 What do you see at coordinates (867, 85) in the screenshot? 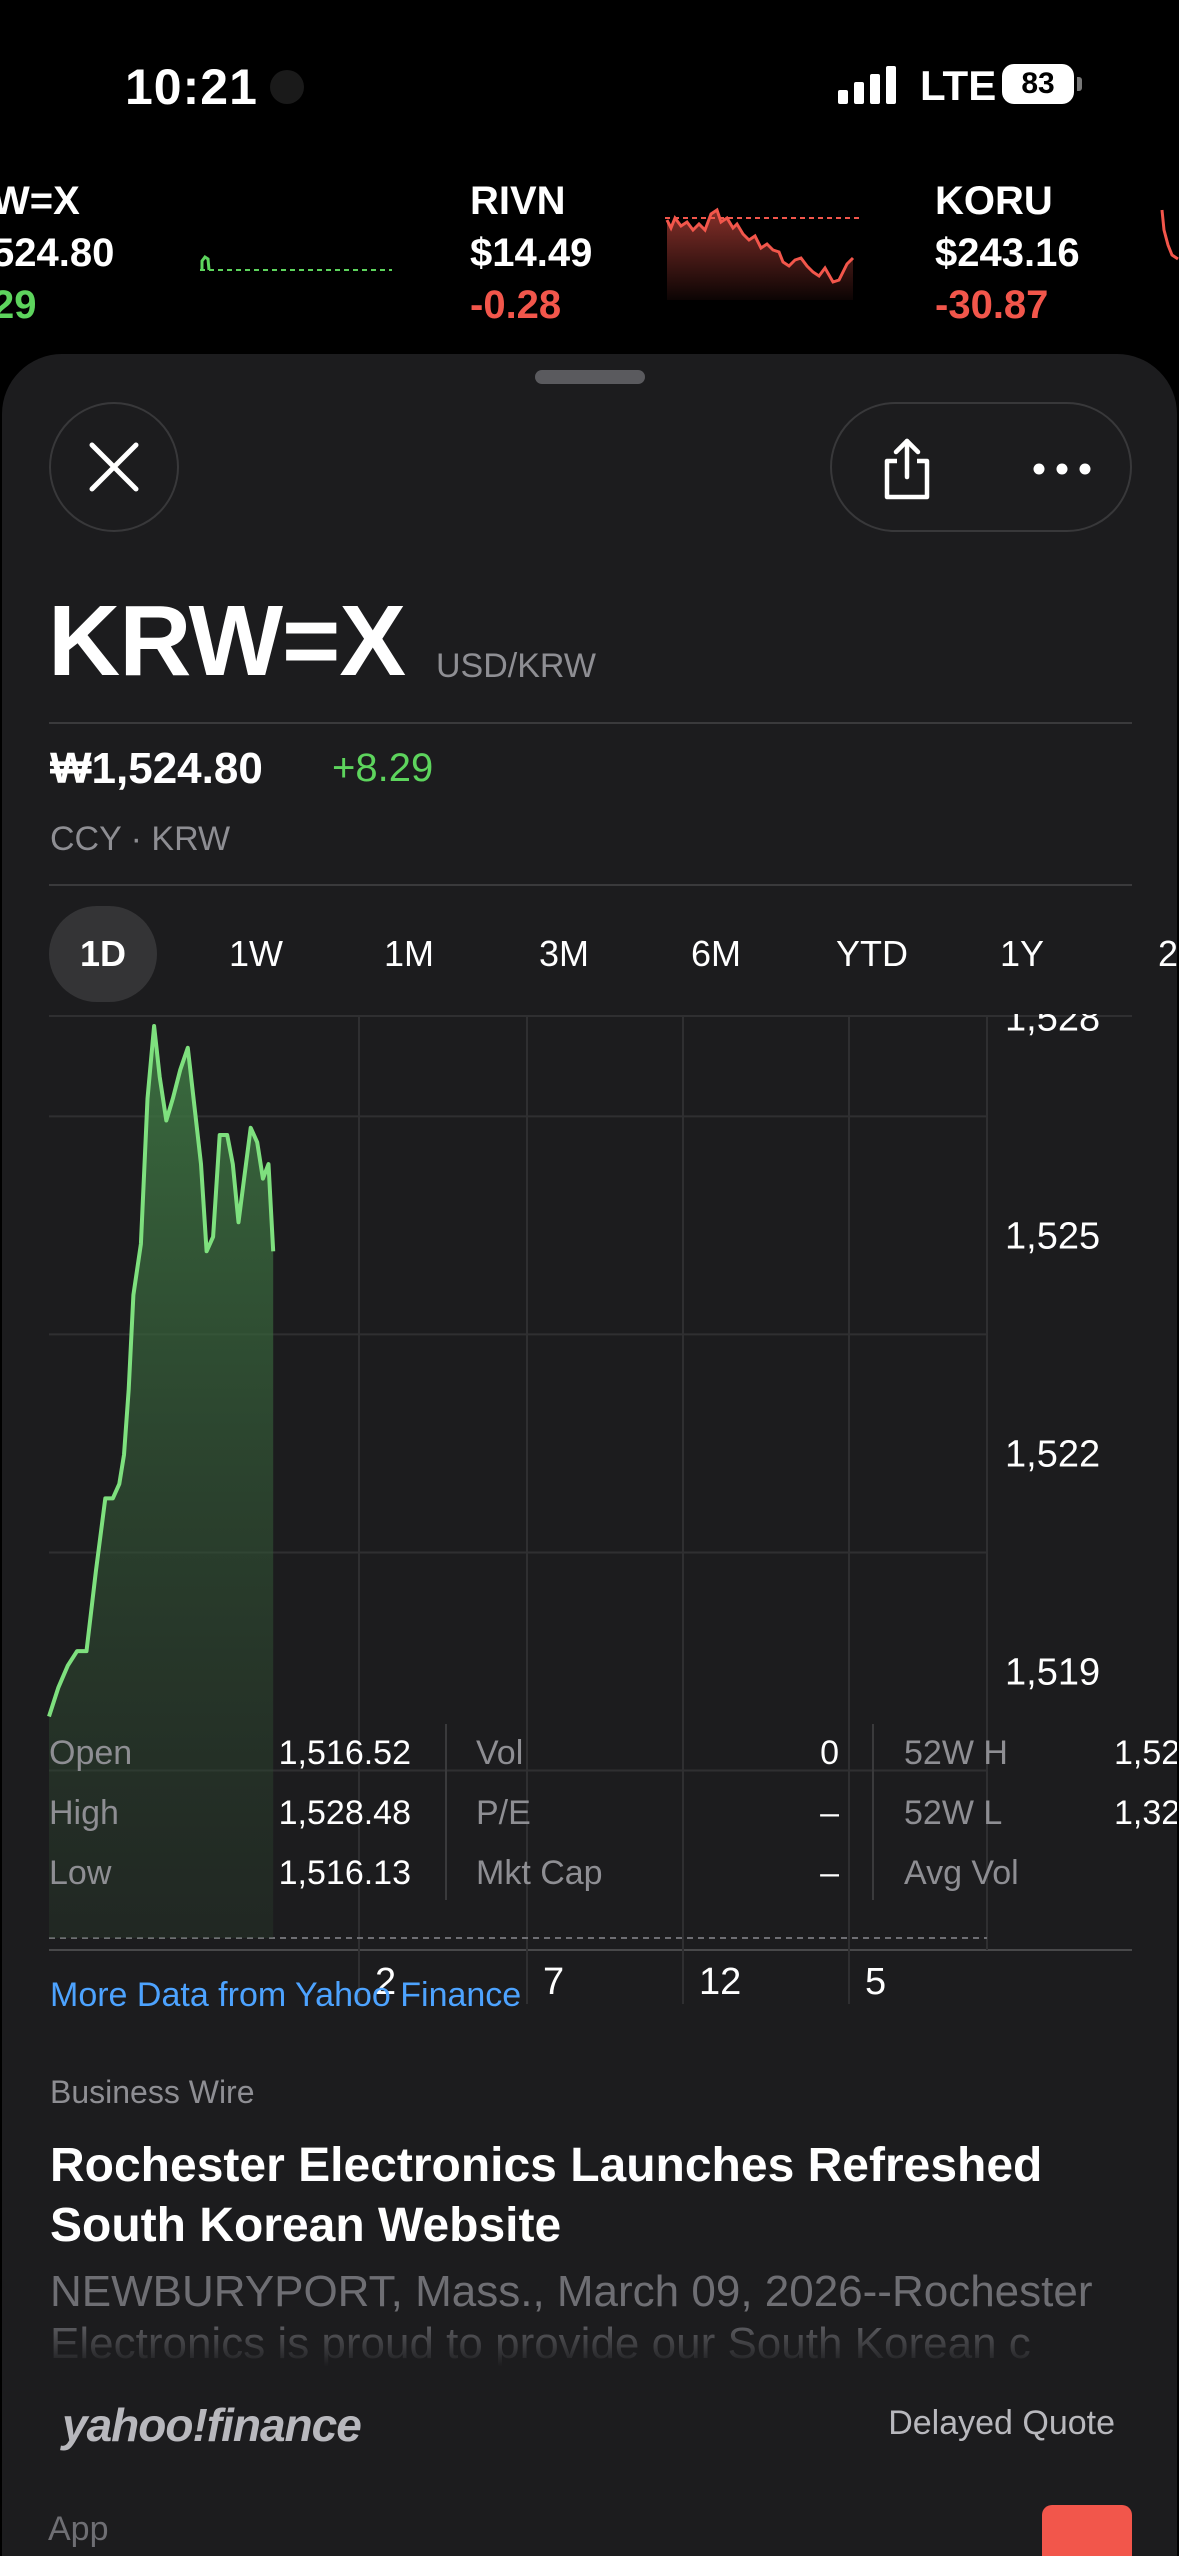
I see `cellular-signal-icon` at bounding box center [867, 85].